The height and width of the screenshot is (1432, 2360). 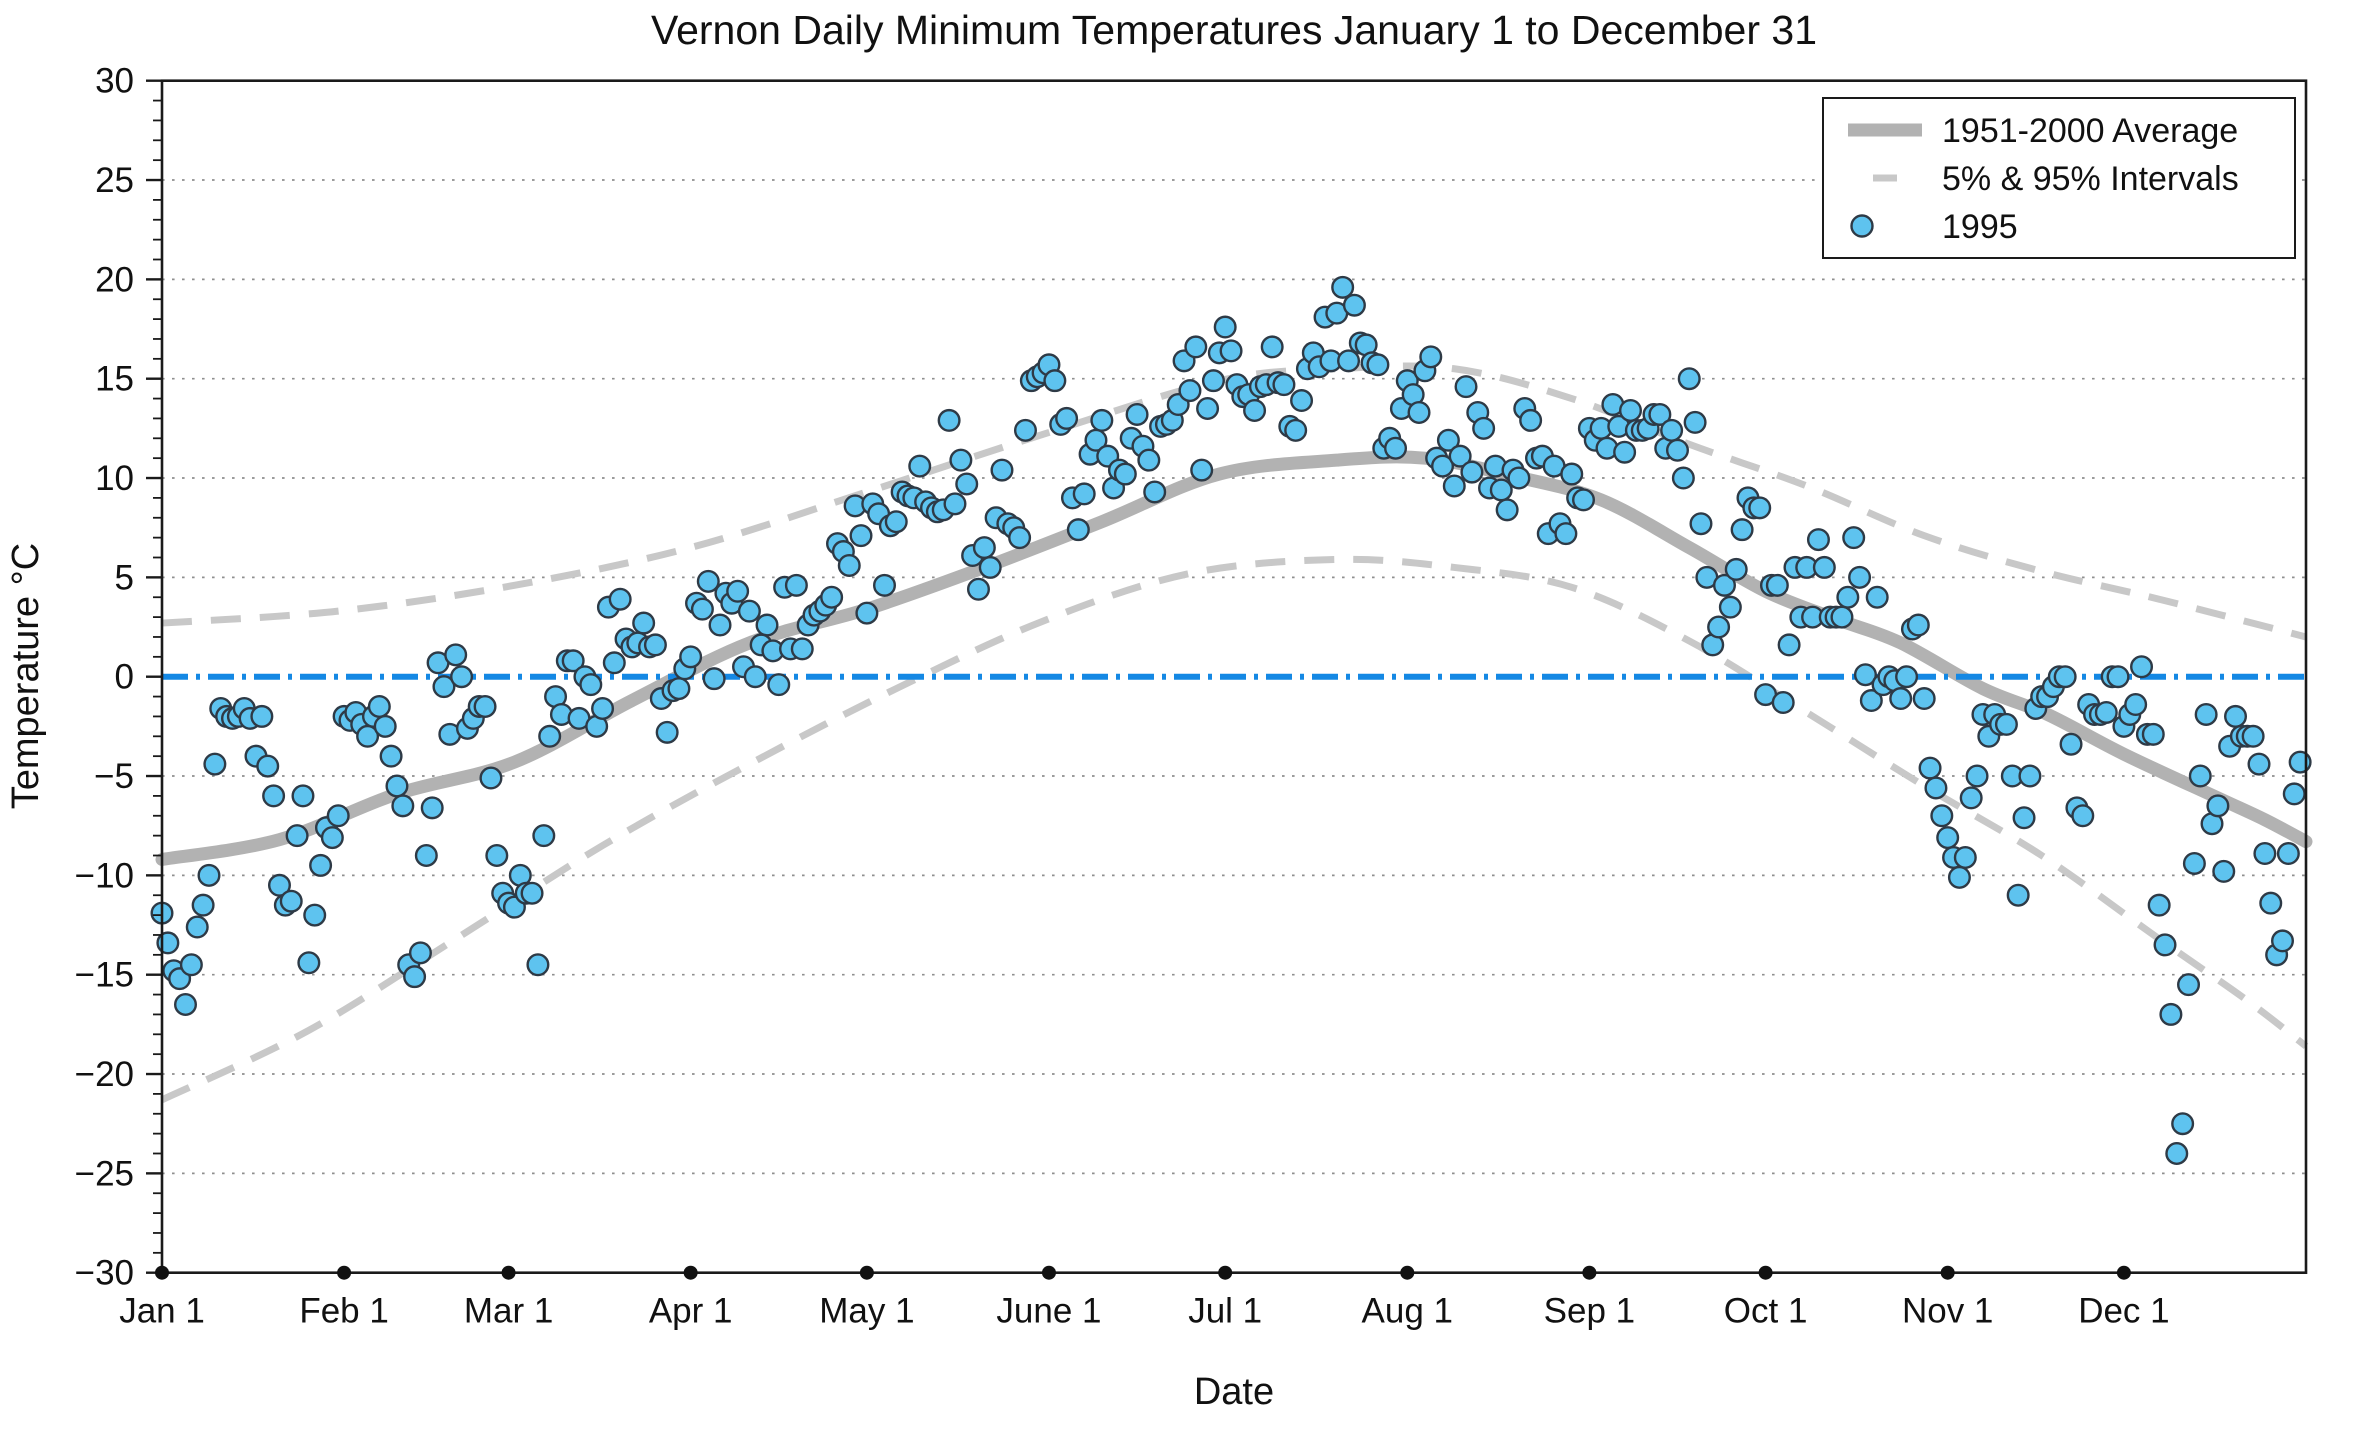 I want to click on y-tick-label: 25, so click(x=114, y=180).